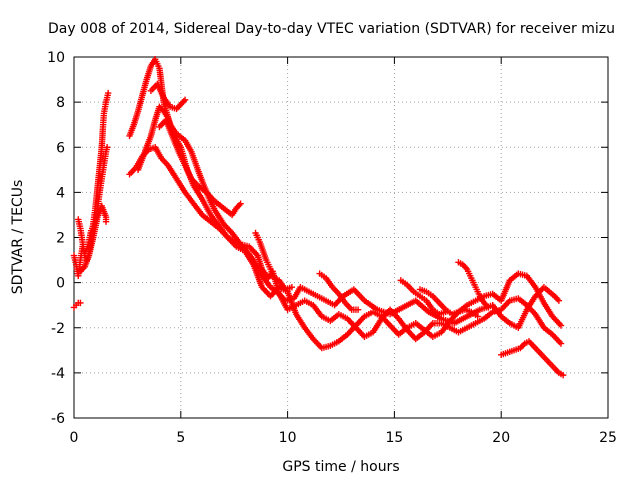 The height and width of the screenshot is (480, 640). I want to click on series-mid-bumps, so click(274, 261).